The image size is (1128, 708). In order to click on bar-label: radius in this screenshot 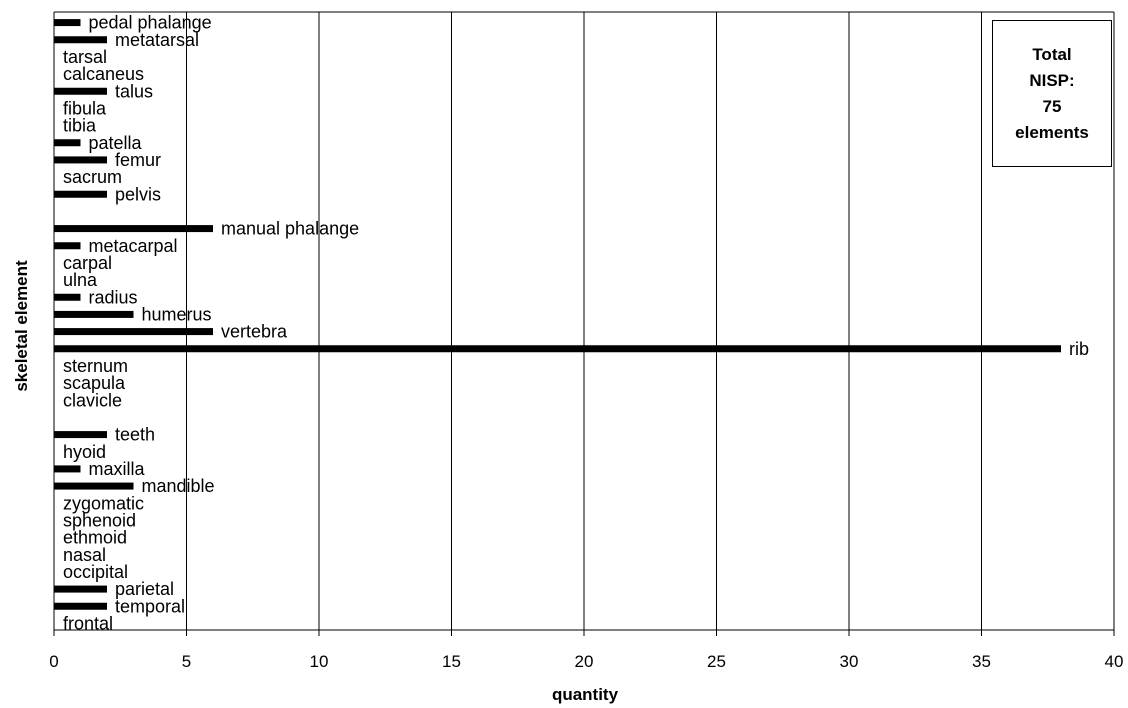, I will do `click(113, 297)`.